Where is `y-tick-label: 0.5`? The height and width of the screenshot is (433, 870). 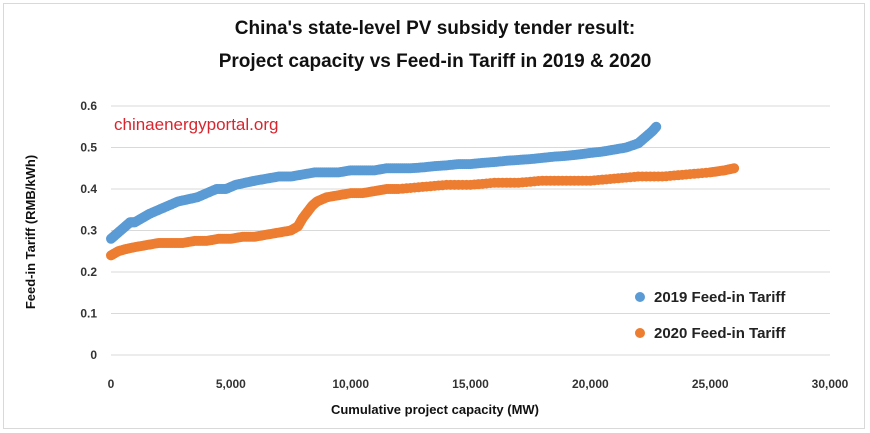 y-tick-label: 0.5 is located at coordinates (88, 148).